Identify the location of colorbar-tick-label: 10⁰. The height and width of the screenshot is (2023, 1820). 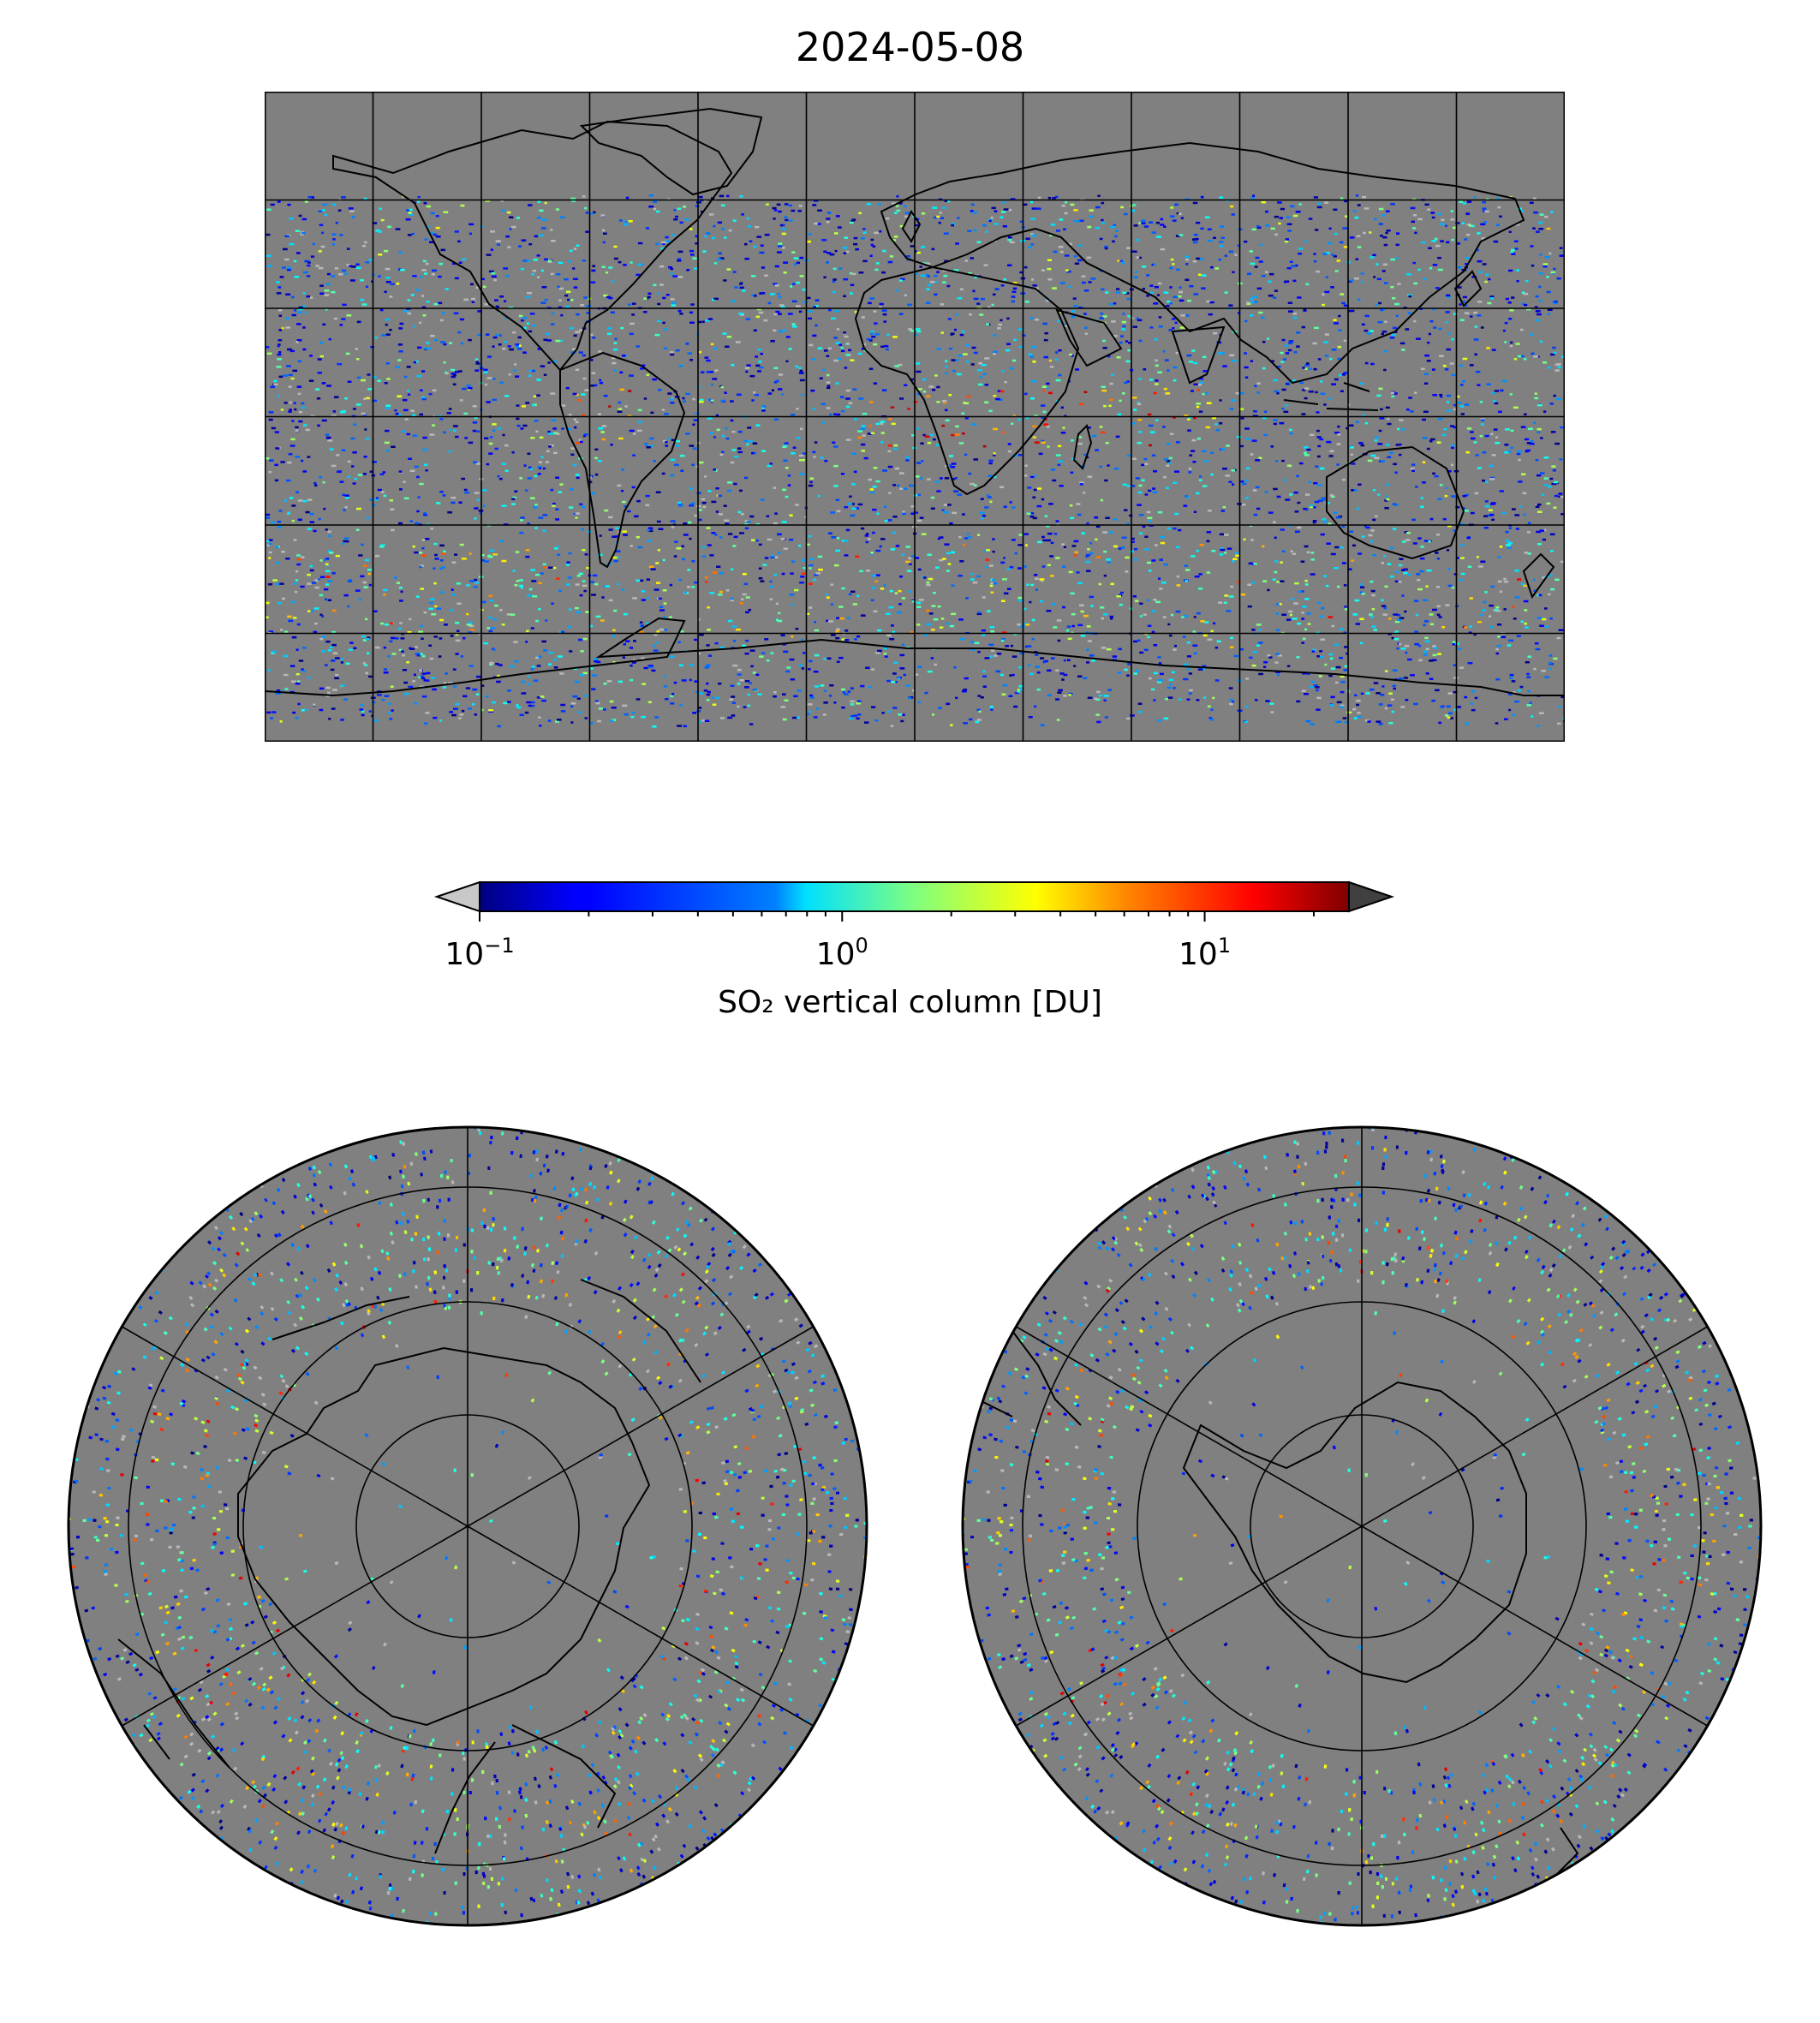
(842, 953).